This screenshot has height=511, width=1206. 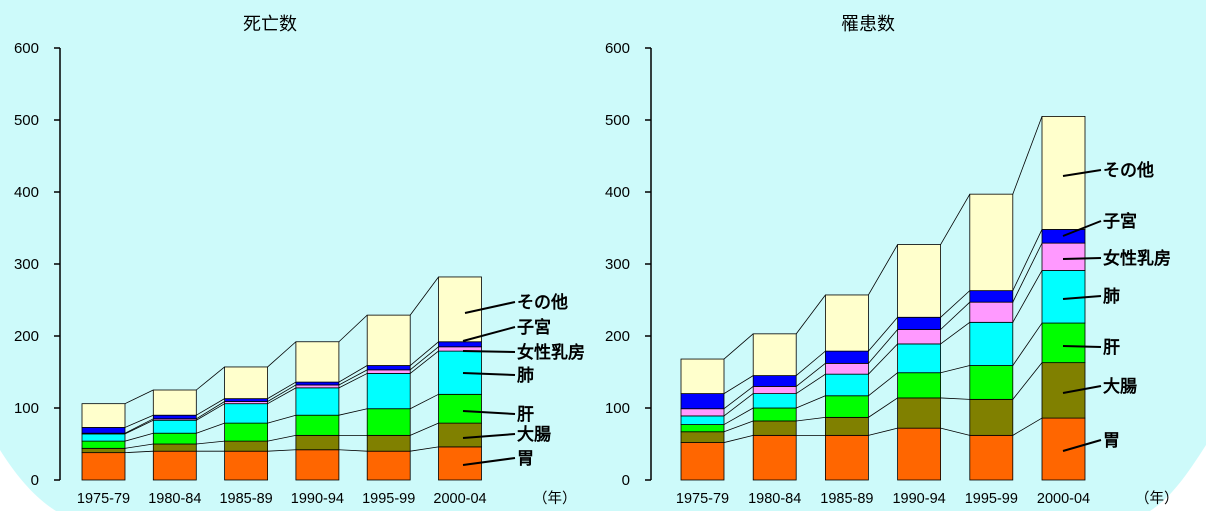 I want to click on chart-title: 罹患数, so click(x=868, y=24).